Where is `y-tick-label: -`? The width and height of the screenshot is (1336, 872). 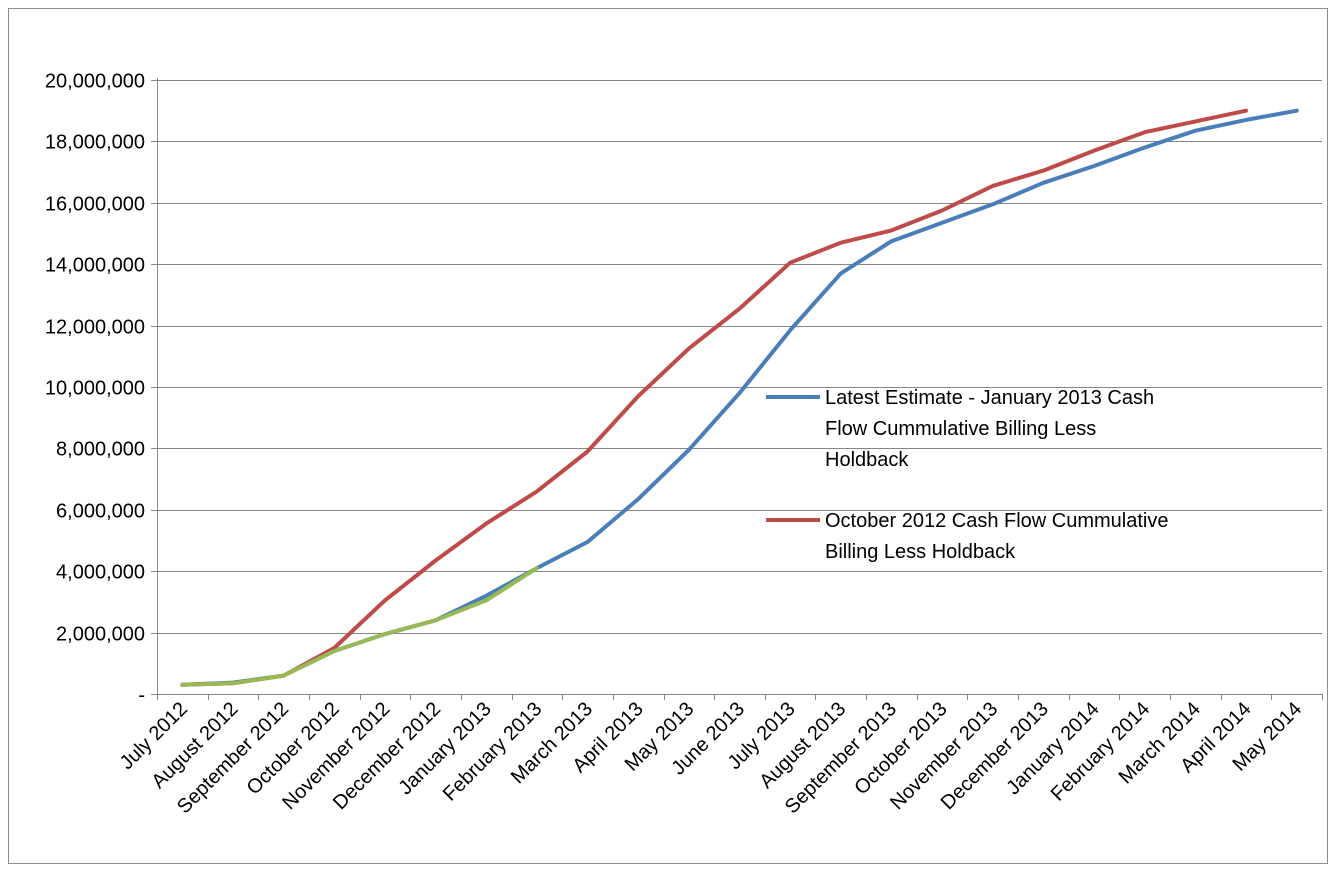 y-tick-label: - is located at coordinates (141, 696).